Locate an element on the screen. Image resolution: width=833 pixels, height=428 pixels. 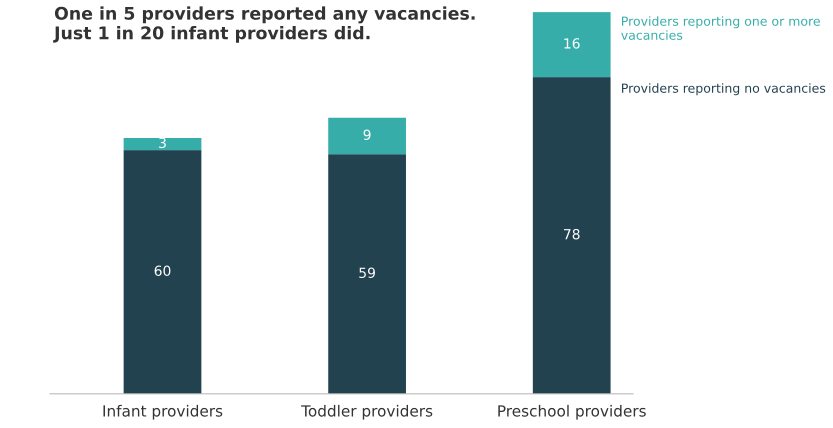
data-label: 16 is located at coordinates (572, 43).